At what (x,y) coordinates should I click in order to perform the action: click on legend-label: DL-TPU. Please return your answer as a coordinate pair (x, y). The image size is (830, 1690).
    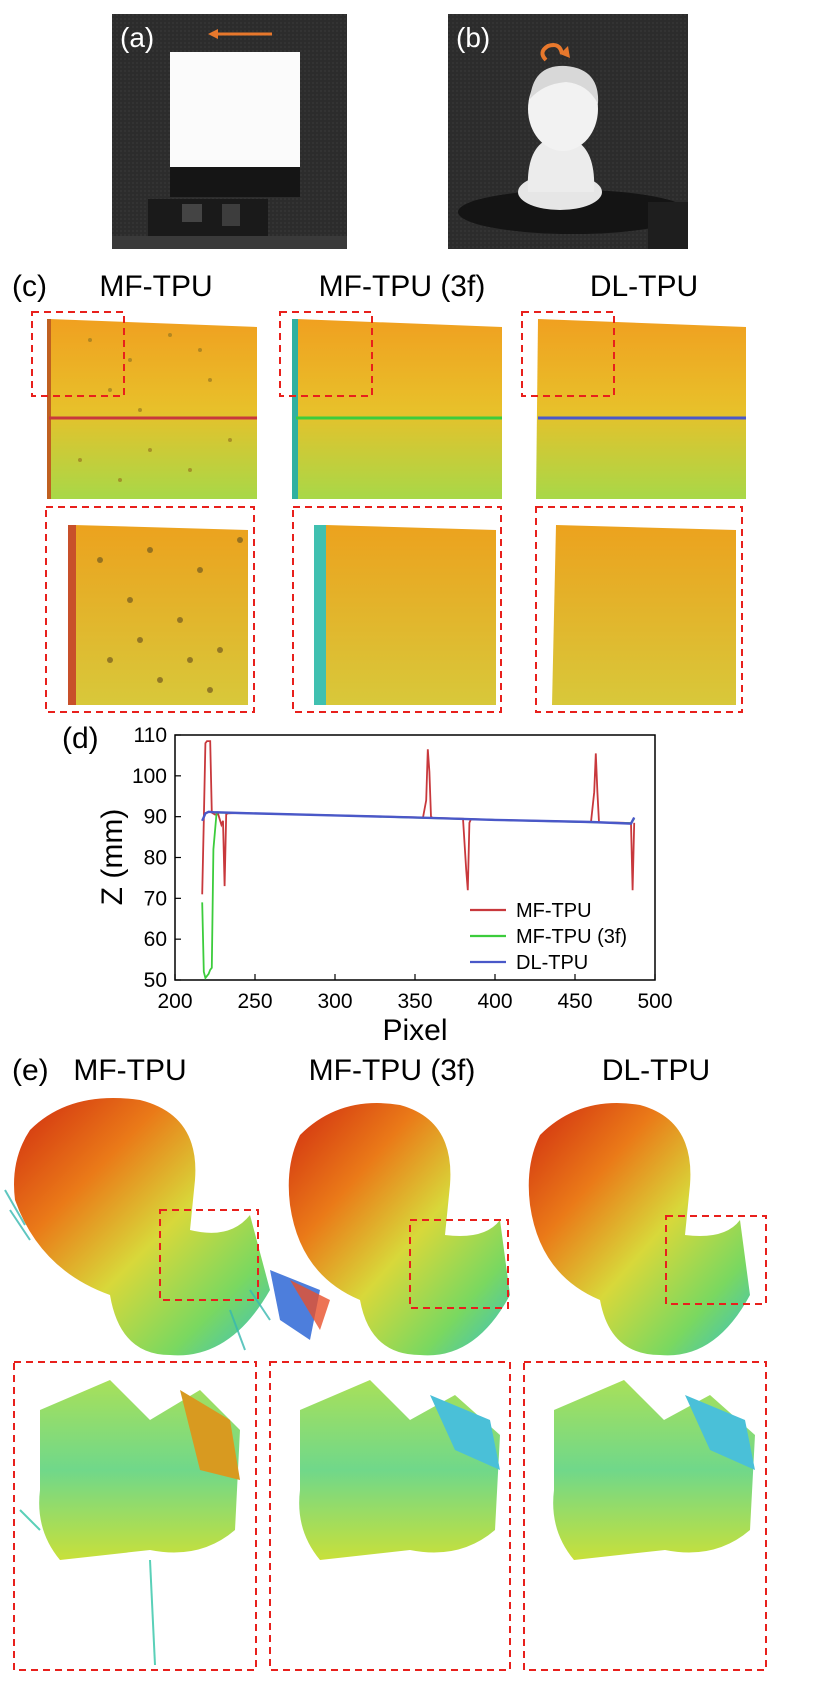
    Looking at the image, I should click on (552, 963).